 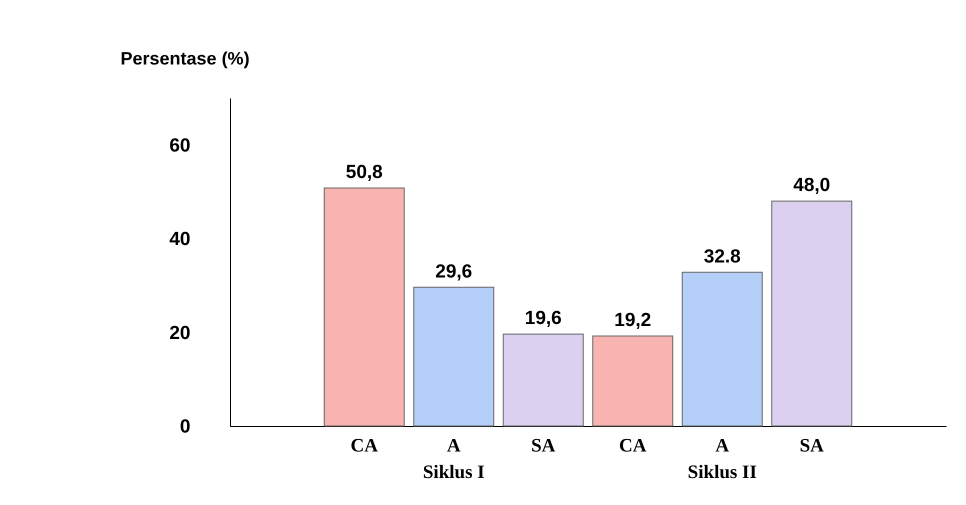 What do you see at coordinates (722, 257) in the screenshot?
I see `data-label: 32.8` at bounding box center [722, 257].